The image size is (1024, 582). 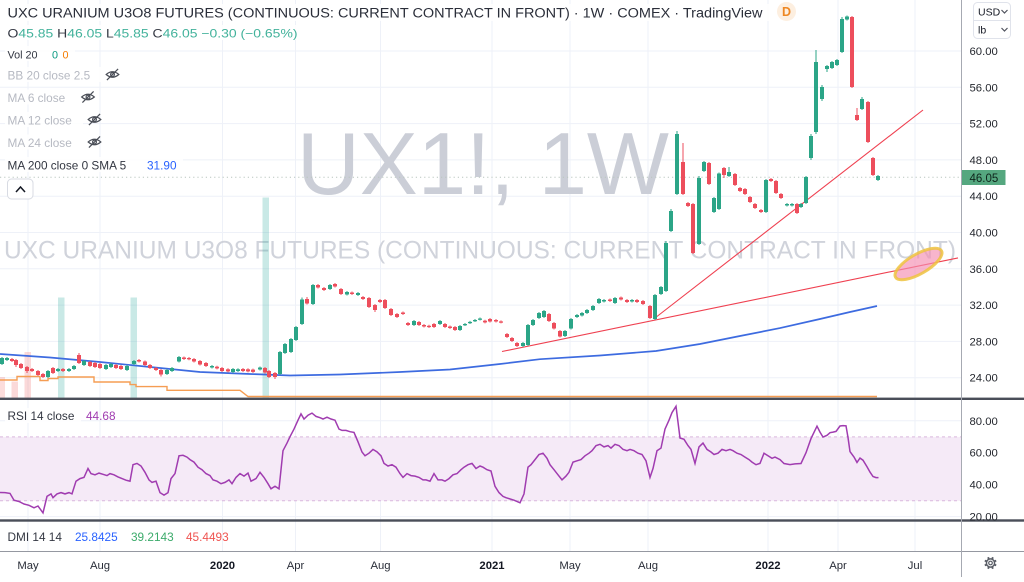 What do you see at coordinates (984, 342) in the screenshot?
I see `svg-text: 28.00` at bounding box center [984, 342].